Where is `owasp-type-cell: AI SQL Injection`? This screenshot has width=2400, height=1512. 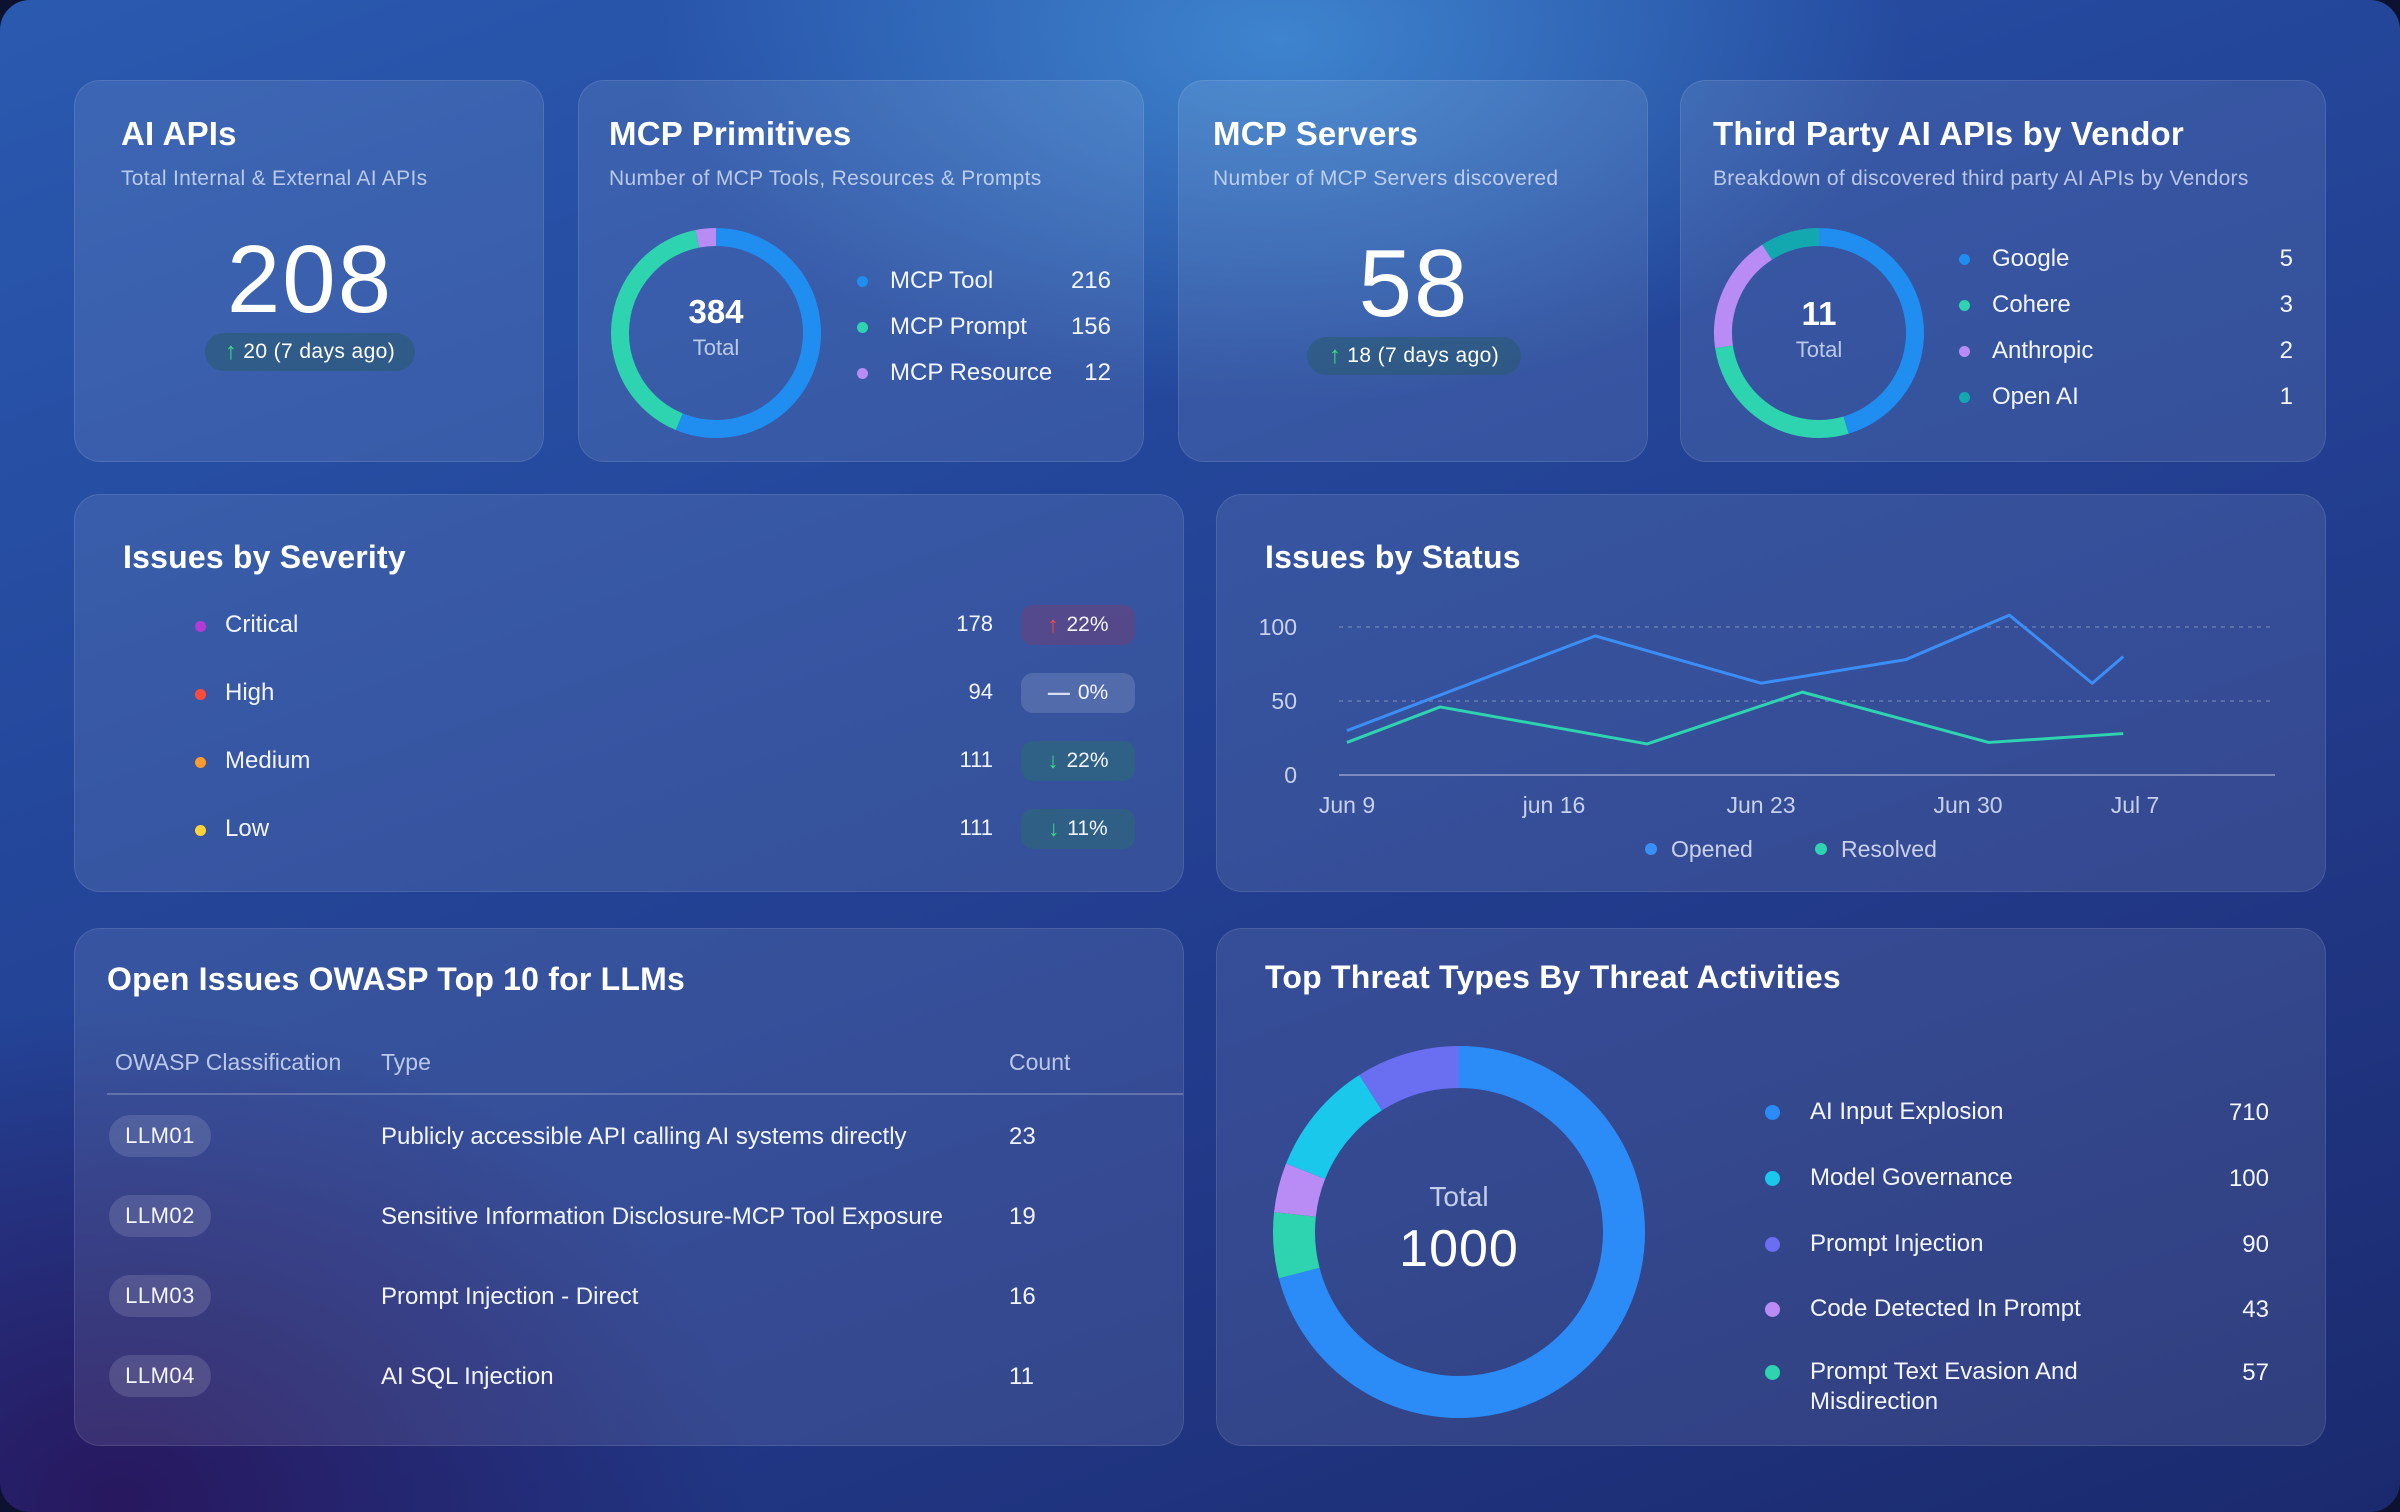 owasp-type-cell: AI SQL Injection is located at coordinates (467, 1376).